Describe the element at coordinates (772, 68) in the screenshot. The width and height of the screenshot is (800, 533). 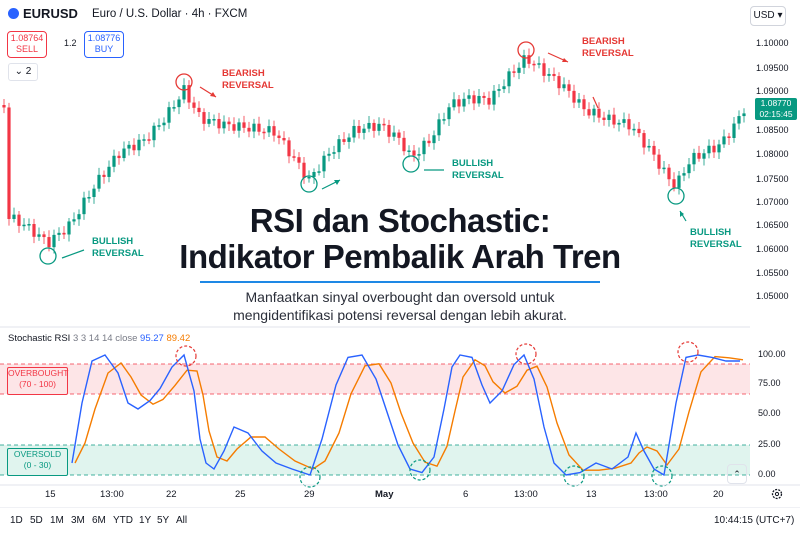
I see `price-tick: 1.09500` at that location.